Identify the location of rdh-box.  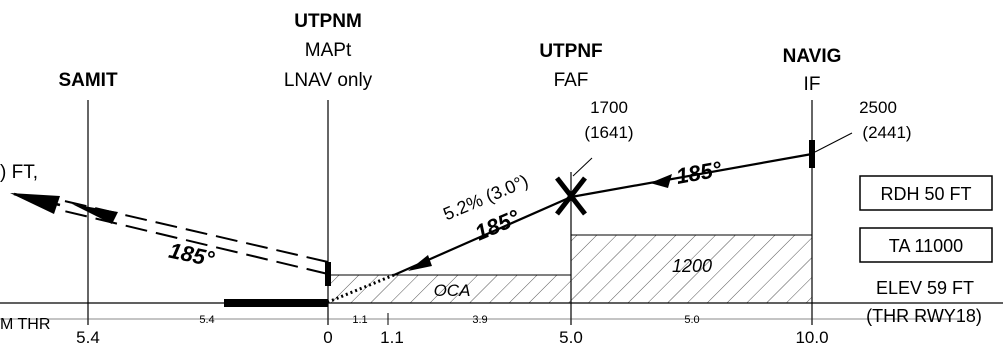
(926, 193).